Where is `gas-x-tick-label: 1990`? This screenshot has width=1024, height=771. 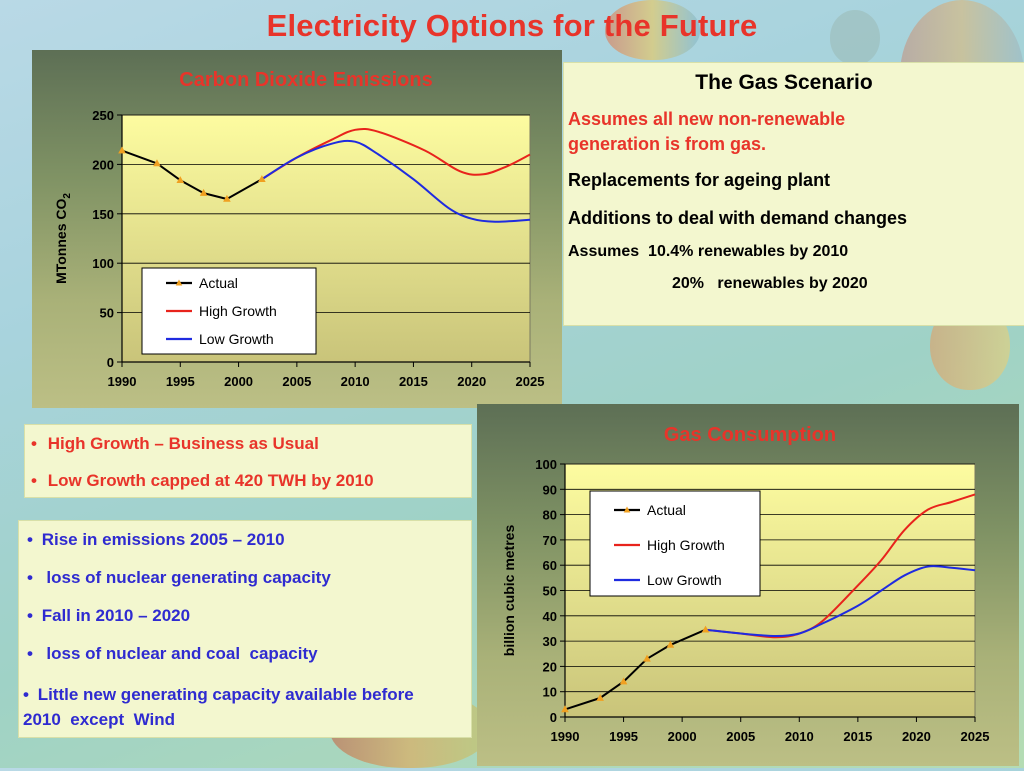
gas-x-tick-label: 1990 is located at coordinates (565, 736).